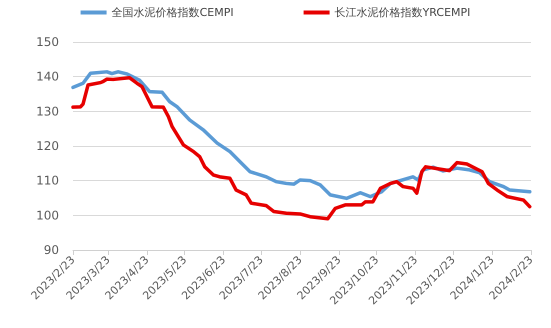 The image size is (551, 328). What do you see at coordinates (402, 12) in the screenshot?
I see `legend-label: 长江水泥价格指数YRCEMPI` at bounding box center [402, 12].